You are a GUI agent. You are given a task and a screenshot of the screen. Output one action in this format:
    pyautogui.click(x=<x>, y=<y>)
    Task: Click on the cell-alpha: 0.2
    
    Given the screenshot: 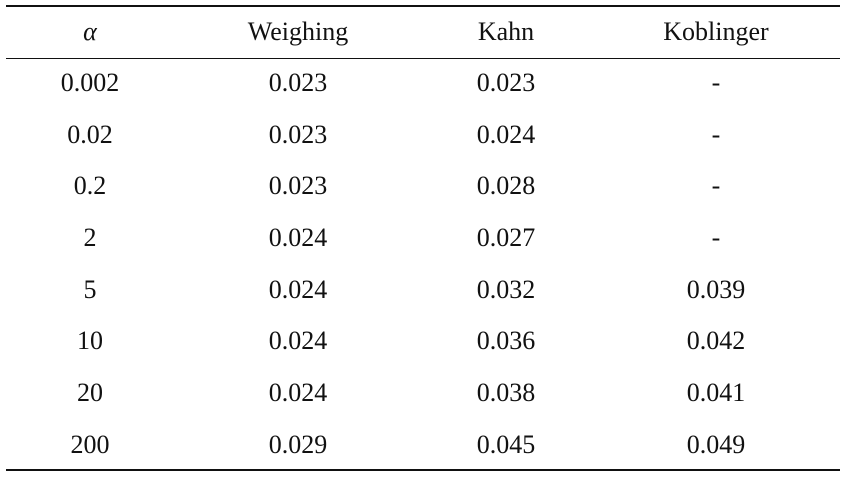 What is the action you would take?
    pyautogui.click(x=90, y=185)
    